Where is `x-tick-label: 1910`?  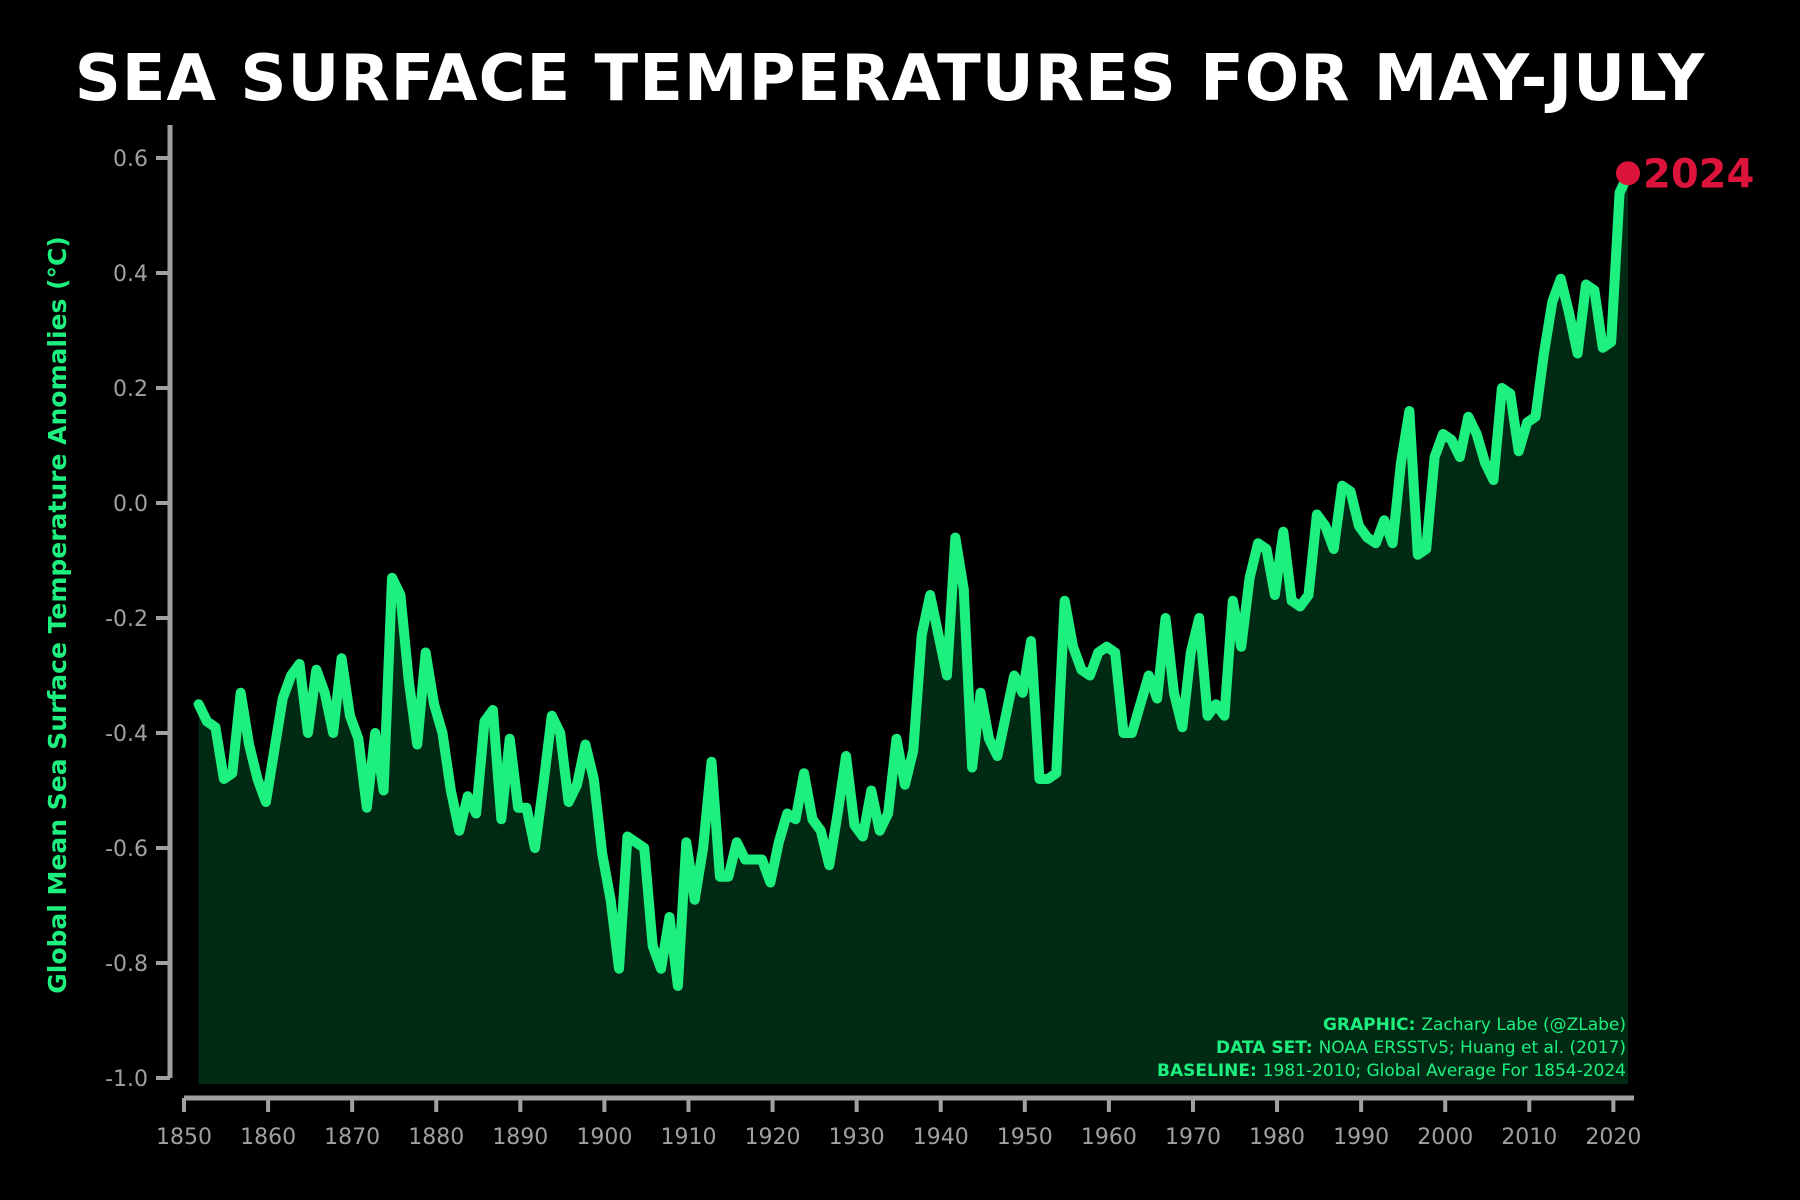
x-tick-label: 1910 is located at coordinates (688, 1137).